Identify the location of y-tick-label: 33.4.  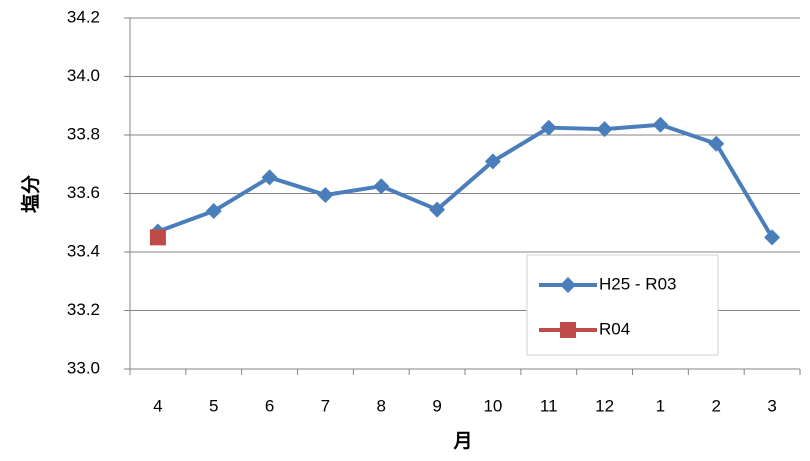
(83, 250).